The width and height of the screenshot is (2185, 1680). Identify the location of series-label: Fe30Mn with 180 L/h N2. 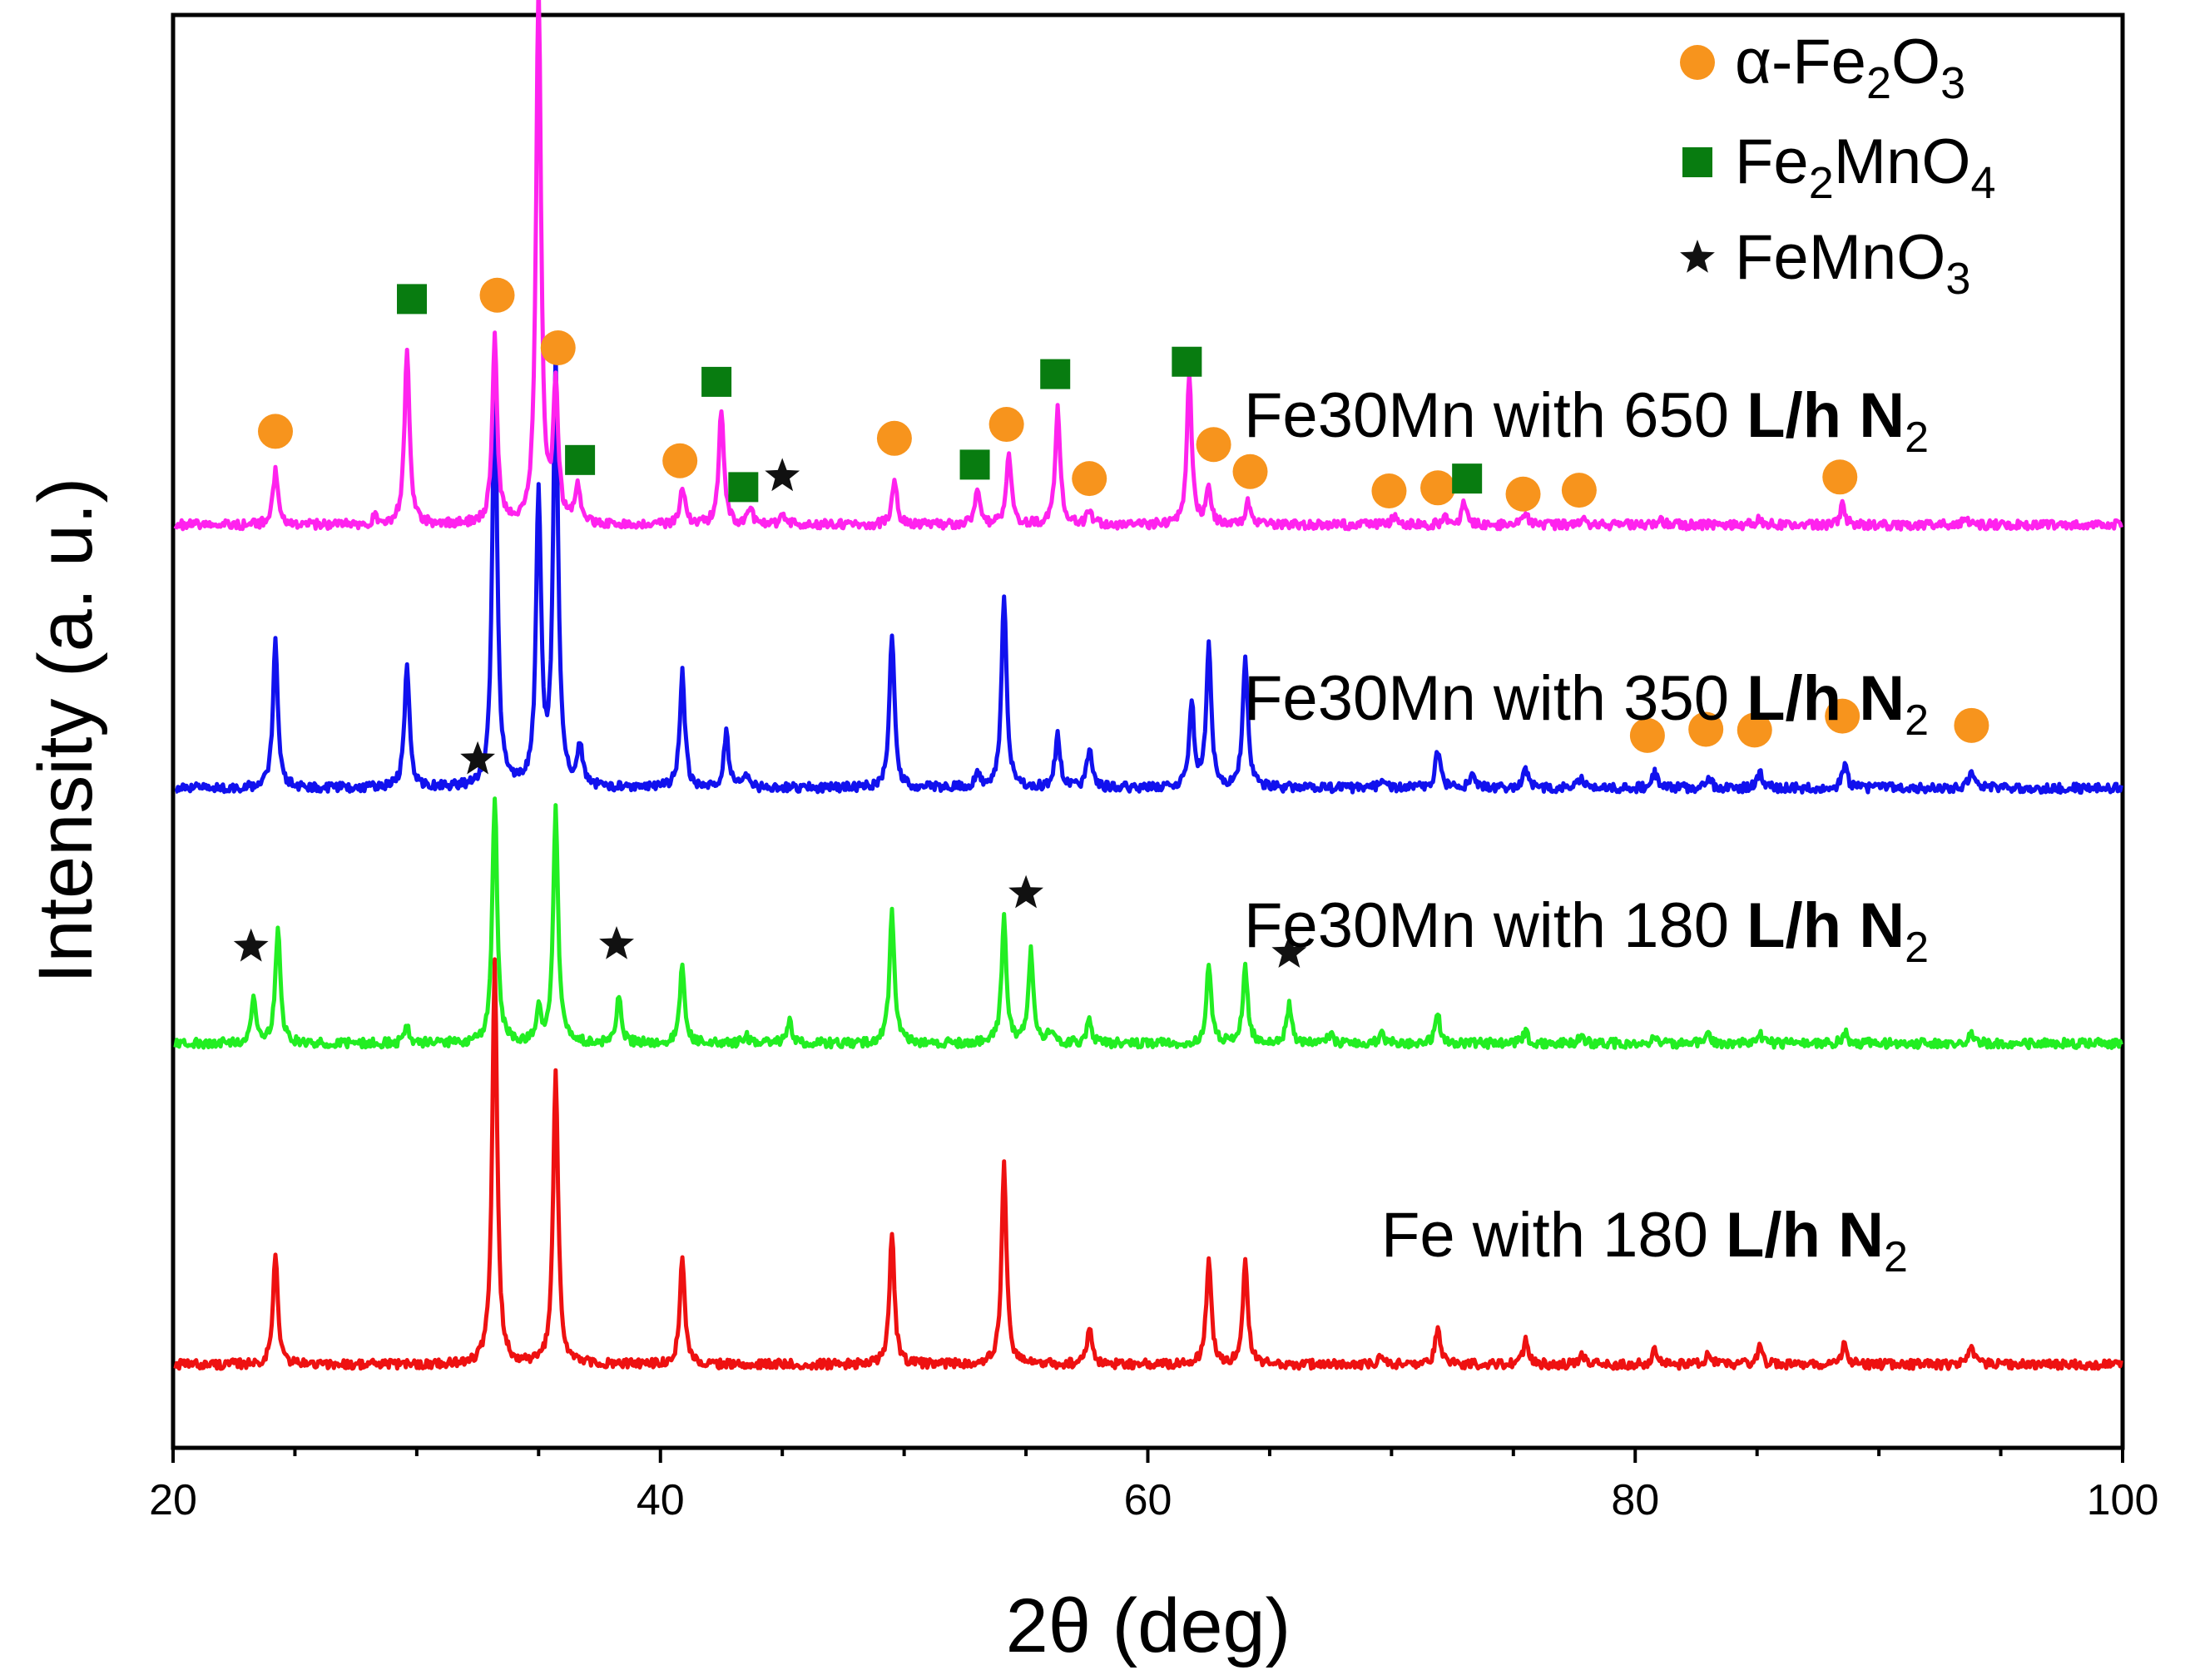
(1586, 931).